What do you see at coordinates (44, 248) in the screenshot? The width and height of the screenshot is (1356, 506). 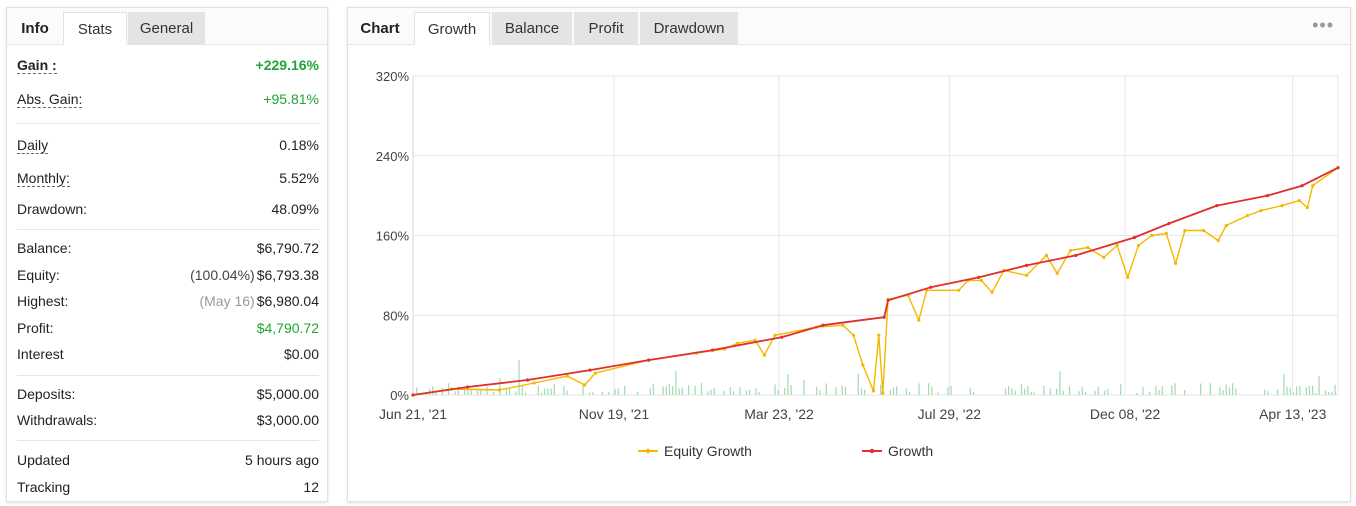 I see `balance-label: Balance:` at bounding box center [44, 248].